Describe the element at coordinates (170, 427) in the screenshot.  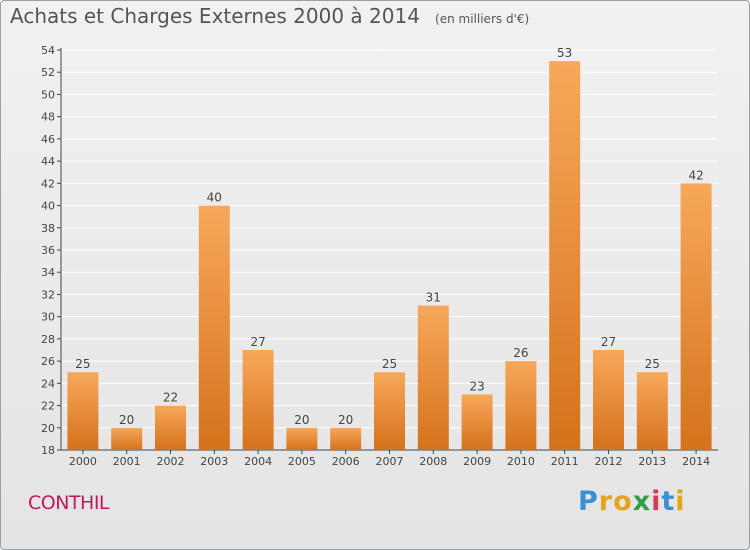
I see `bar-2002` at that location.